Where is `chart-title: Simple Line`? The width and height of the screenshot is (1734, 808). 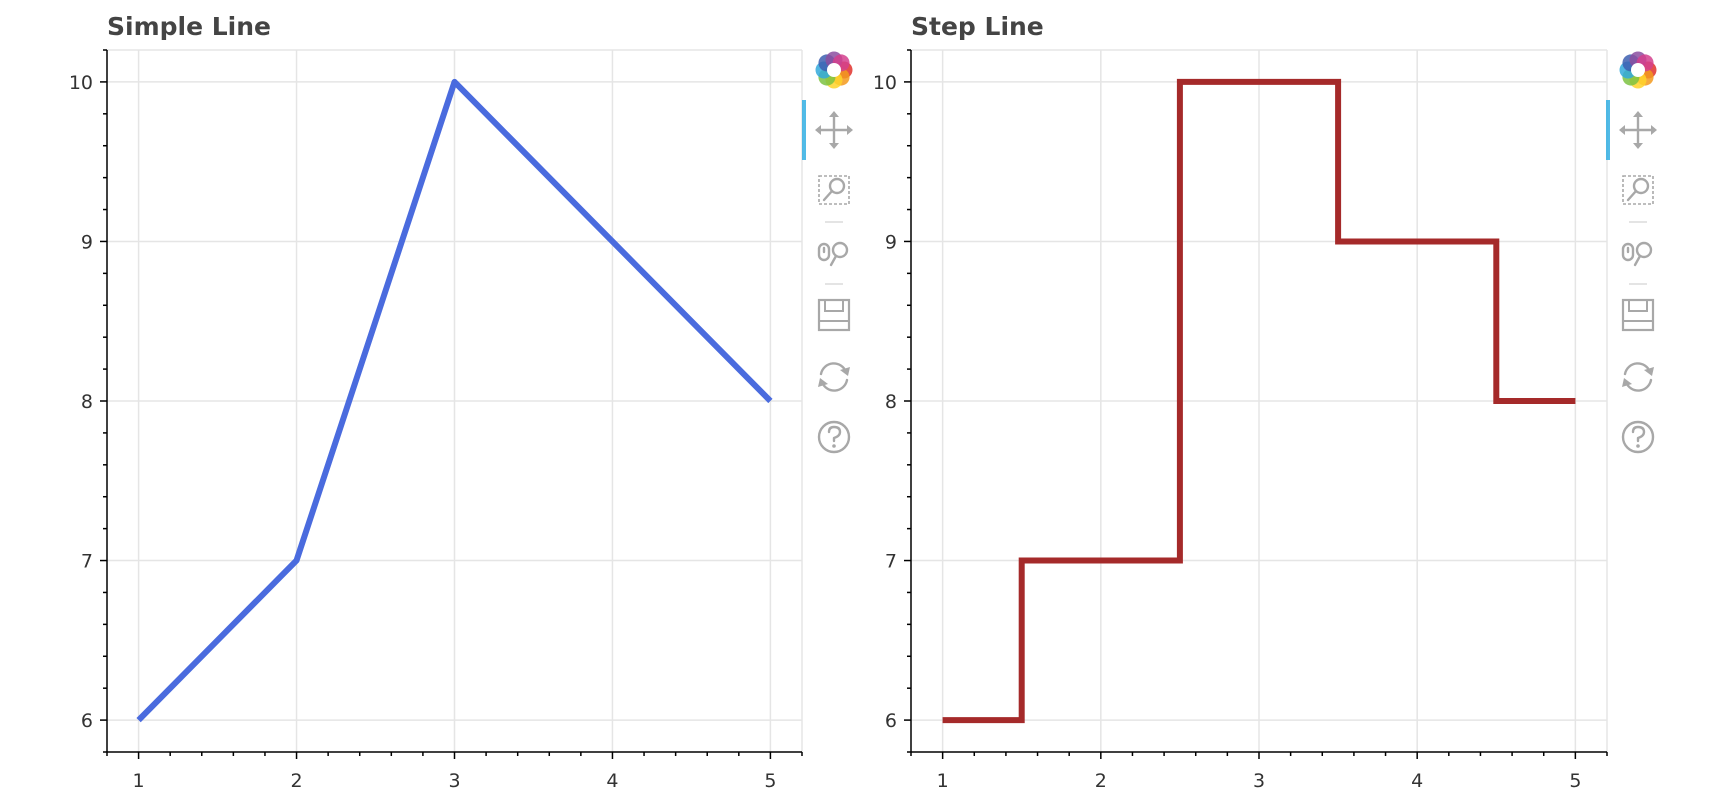
chart-title: Simple Line is located at coordinates (189, 26).